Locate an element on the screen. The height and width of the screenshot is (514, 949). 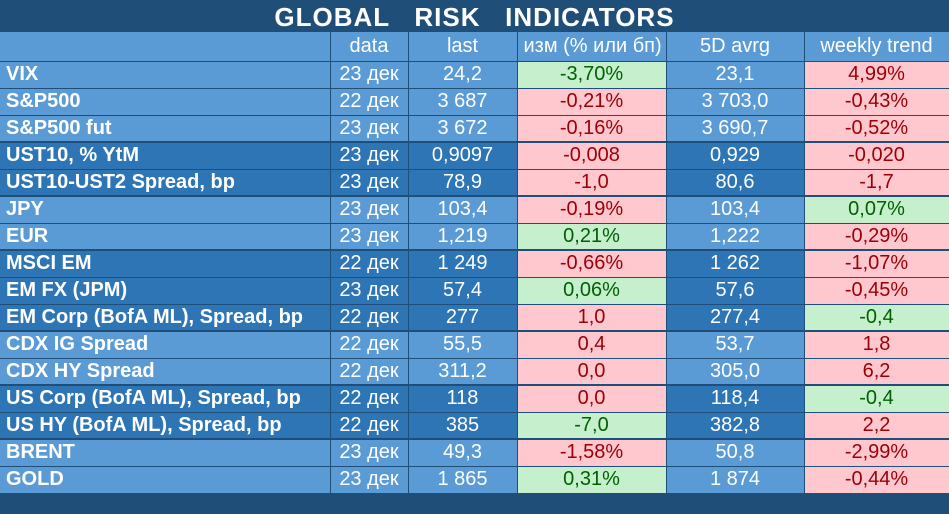
change-cell: -1,0 is located at coordinates (592, 183).